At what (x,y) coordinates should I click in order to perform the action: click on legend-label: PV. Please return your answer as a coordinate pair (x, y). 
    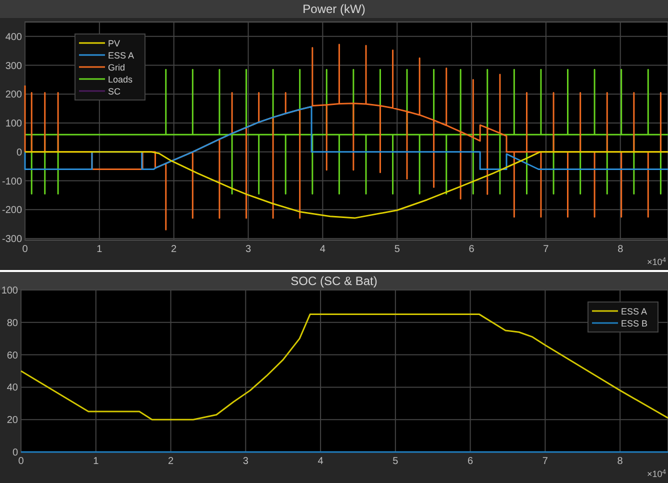
    Looking at the image, I should click on (114, 43).